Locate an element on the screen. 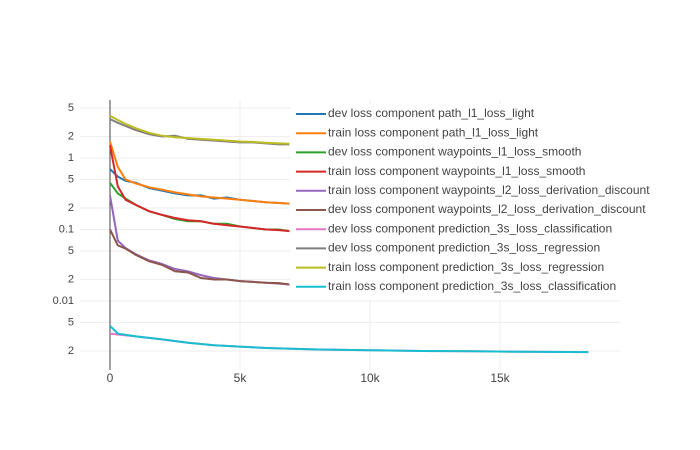  x-tick-label: 15k is located at coordinates (500, 378).